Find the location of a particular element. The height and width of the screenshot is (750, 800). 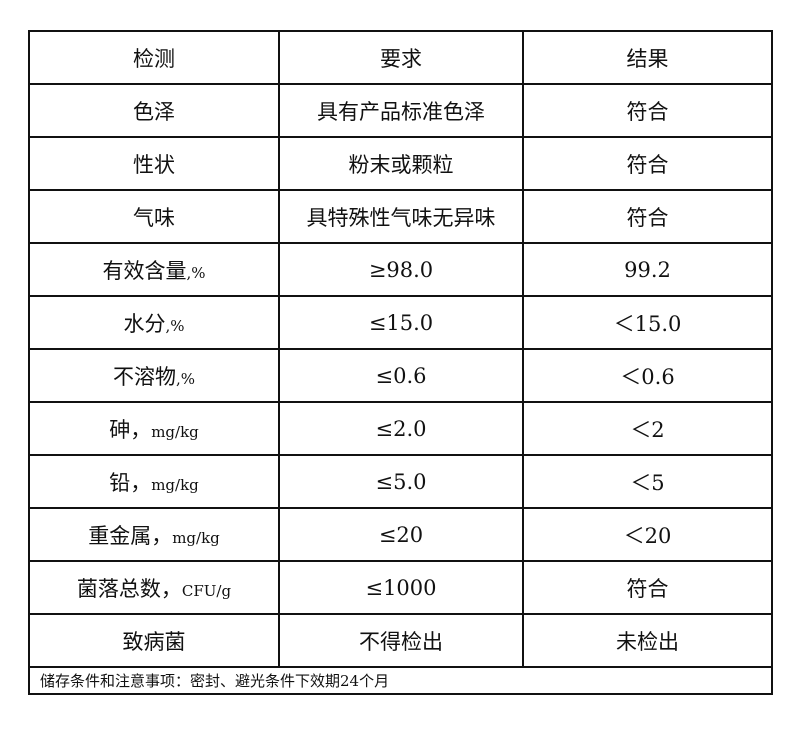

requirement-cell: ≤5.0 is located at coordinates (401, 481).